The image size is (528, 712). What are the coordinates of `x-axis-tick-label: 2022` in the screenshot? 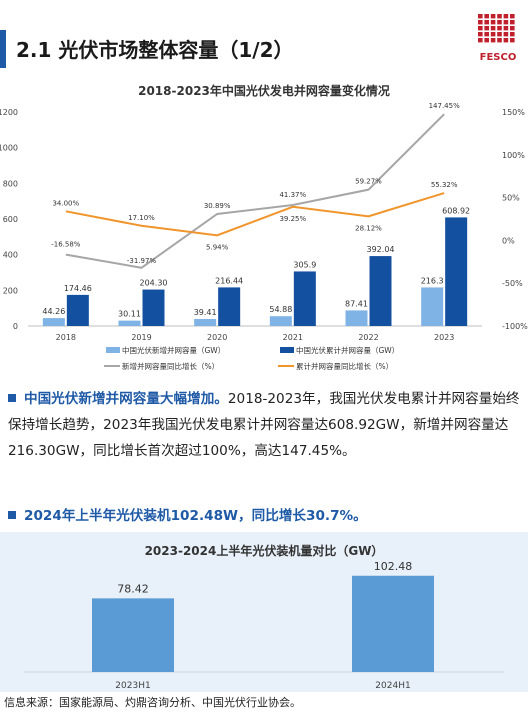 It's located at (368, 337).